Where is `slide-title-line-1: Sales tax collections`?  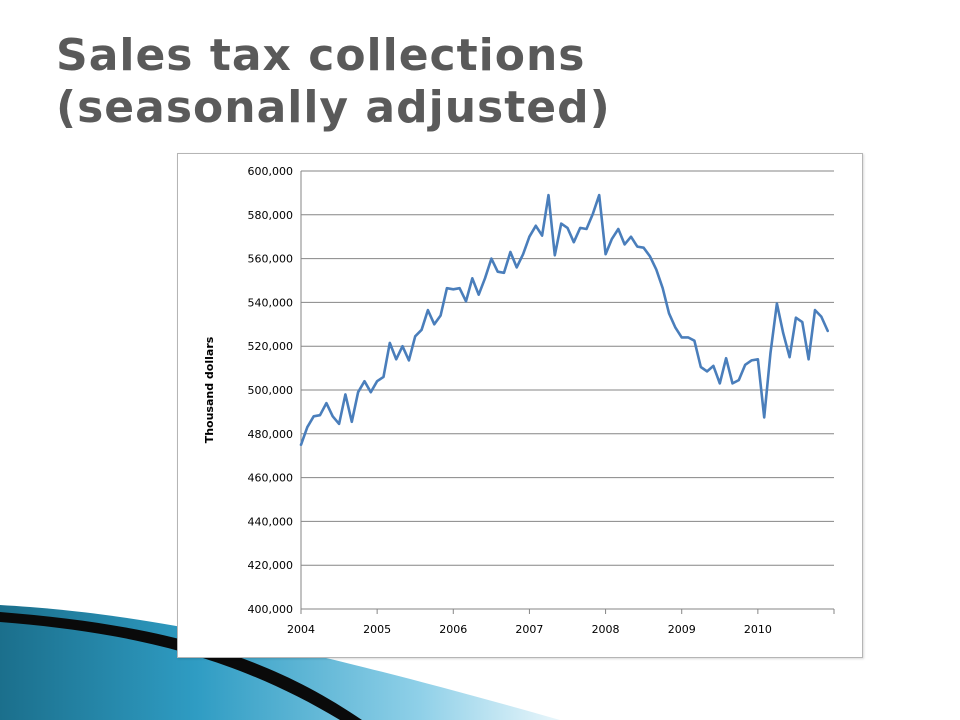 slide-title-line-1: Sales tax collections is located at coordinates (321, 55).